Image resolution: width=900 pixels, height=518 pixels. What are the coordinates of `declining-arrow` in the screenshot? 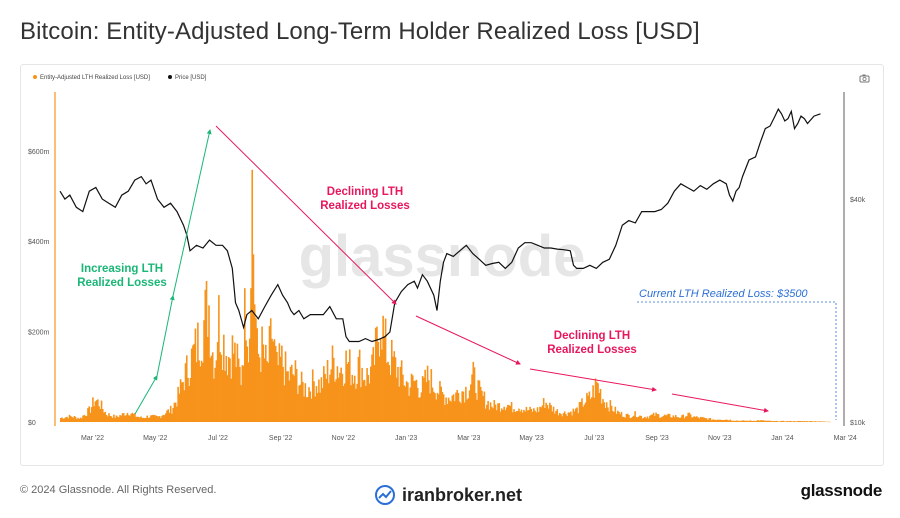 It's located at (306, 215).